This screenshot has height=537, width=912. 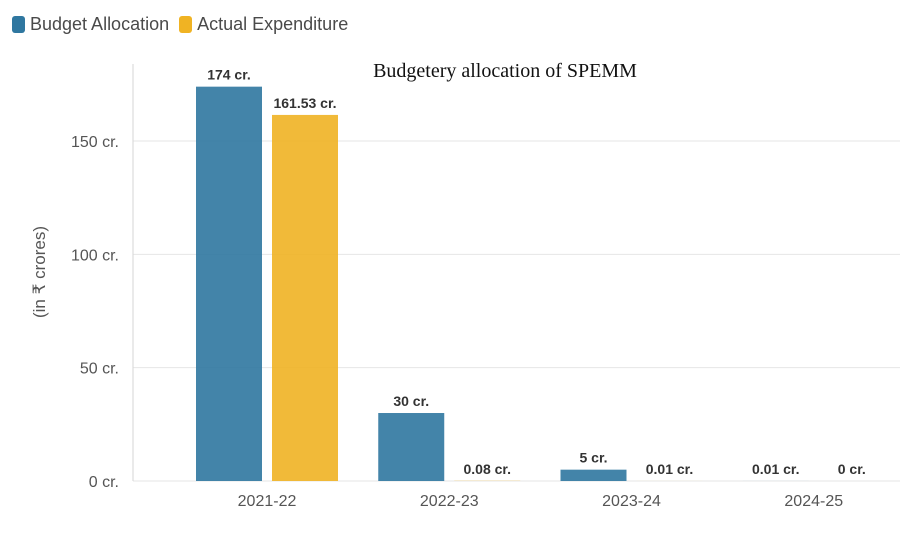 What do you see at coordinates (488, 469) in the screenshot?
I see `data-label: 0.08 cr.` at bounding box center [488, 469].